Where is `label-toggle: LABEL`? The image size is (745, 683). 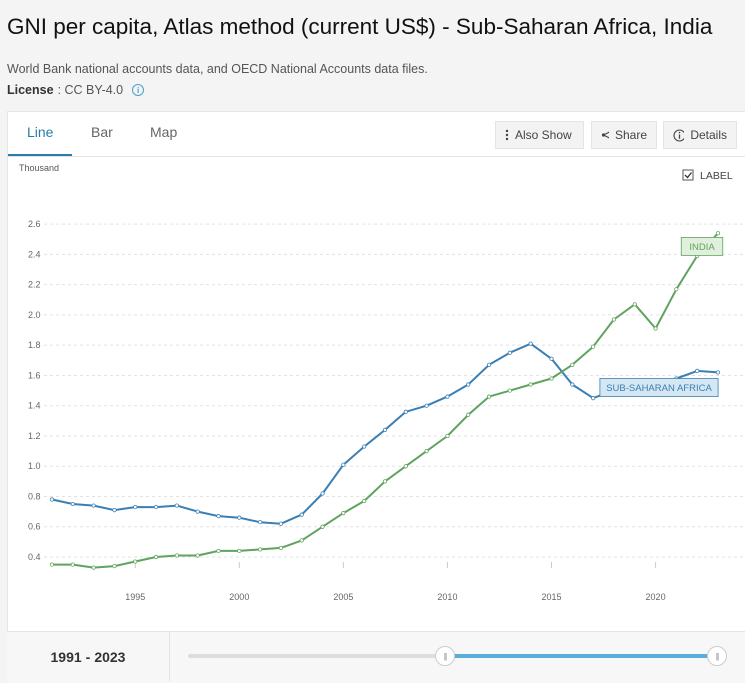 label-toggle: LABEL is located at coordinates (708, 176).